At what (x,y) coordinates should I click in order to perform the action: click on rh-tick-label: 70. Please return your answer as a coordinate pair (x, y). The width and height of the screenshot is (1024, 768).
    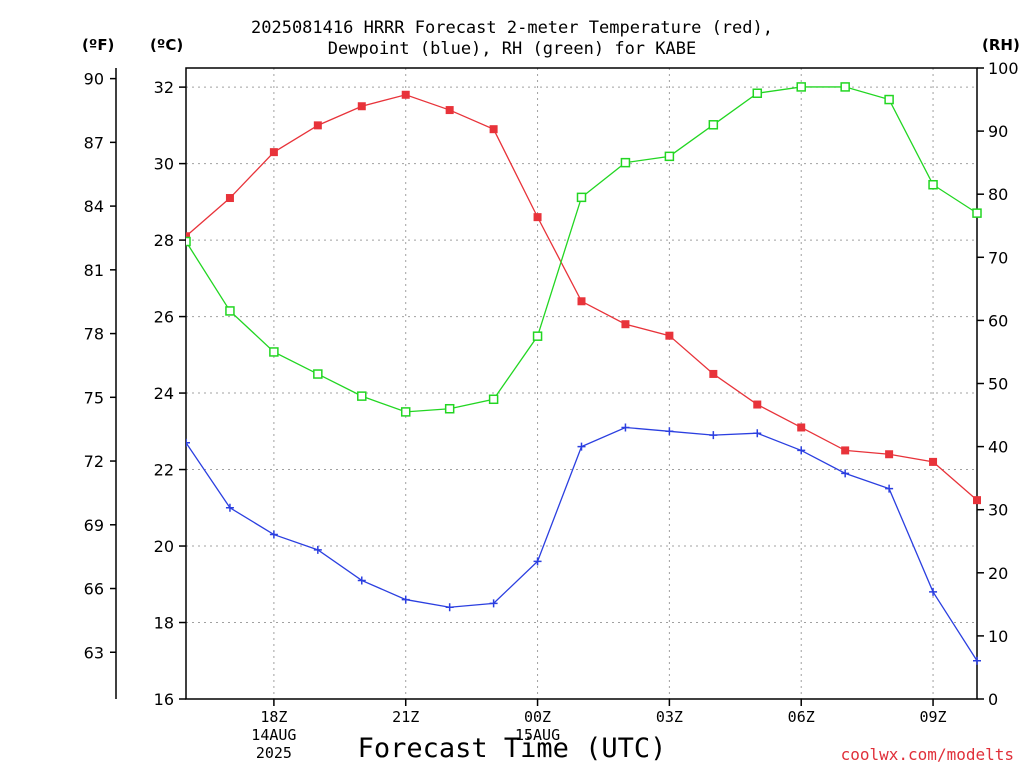
    Looking at the image, I should click on (998, 257).